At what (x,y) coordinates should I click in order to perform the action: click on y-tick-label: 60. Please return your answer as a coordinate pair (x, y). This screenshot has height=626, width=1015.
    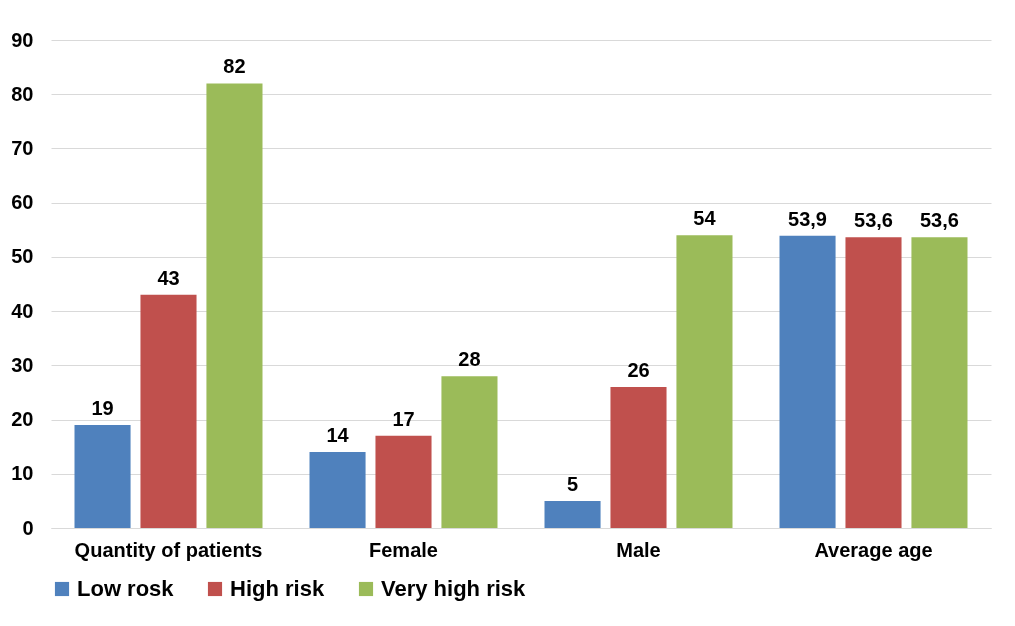
    Looking at the image, I should click on (22, 202).